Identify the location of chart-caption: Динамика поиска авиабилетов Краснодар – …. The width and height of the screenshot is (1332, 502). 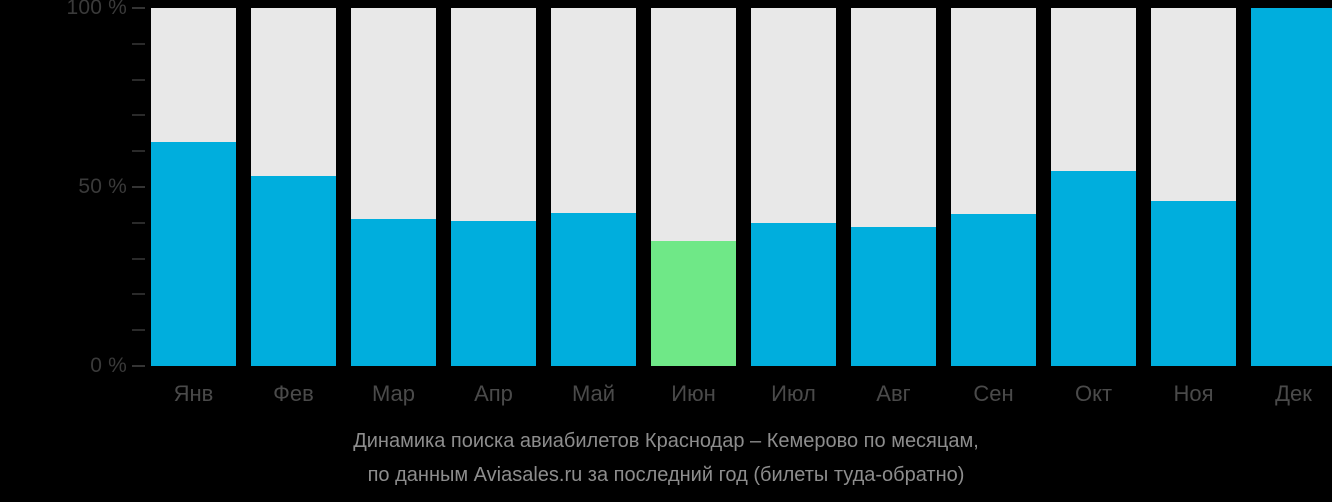
(666, 458).